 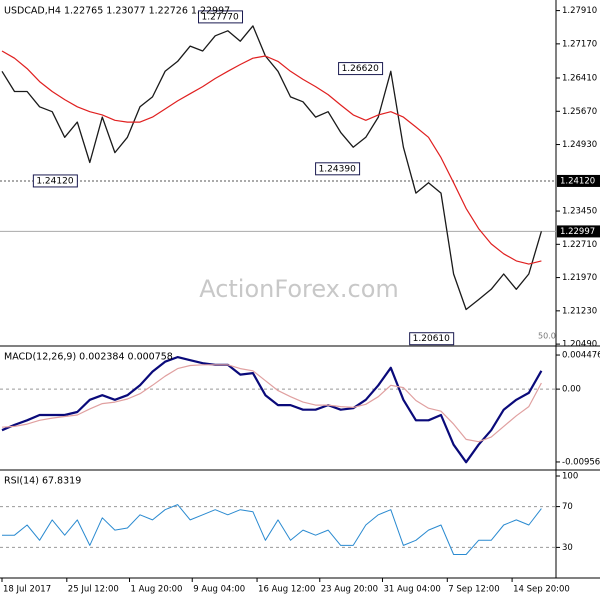 What do you see at coordinates (581, 356) in the screenshot?
I see `y-tick-label: 0.004476` at bounding box center [581, 356].